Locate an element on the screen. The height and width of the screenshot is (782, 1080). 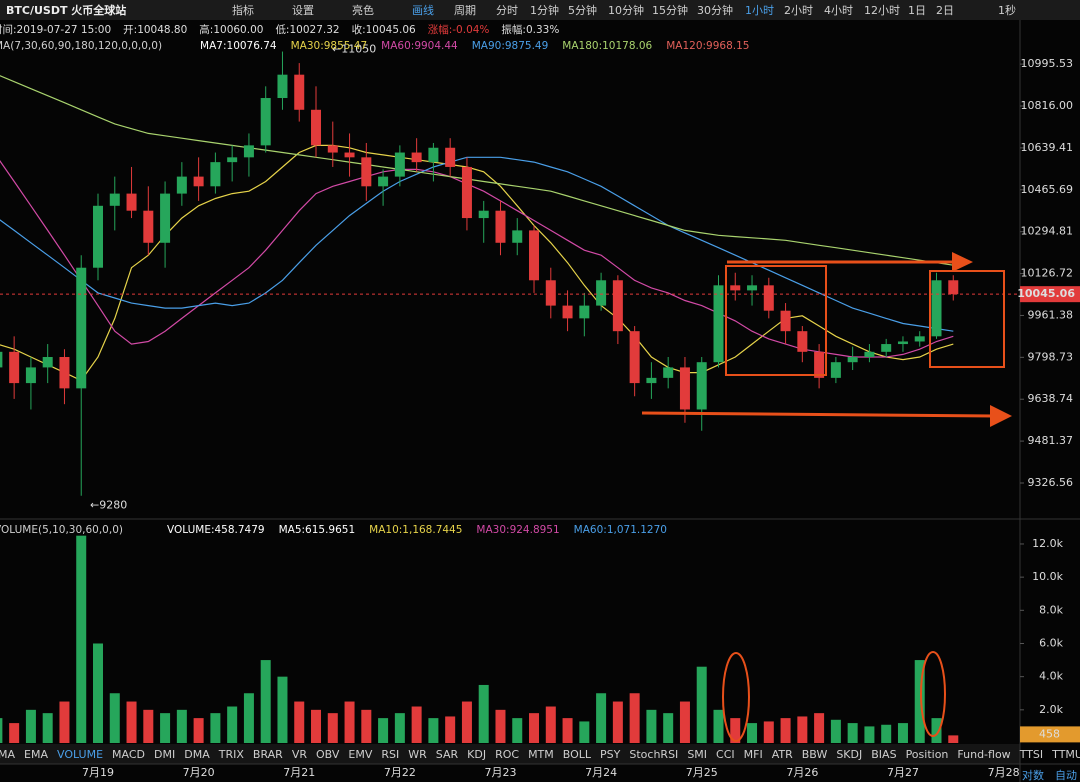
indicator-tab: Position is located at coordinates (927, 754).